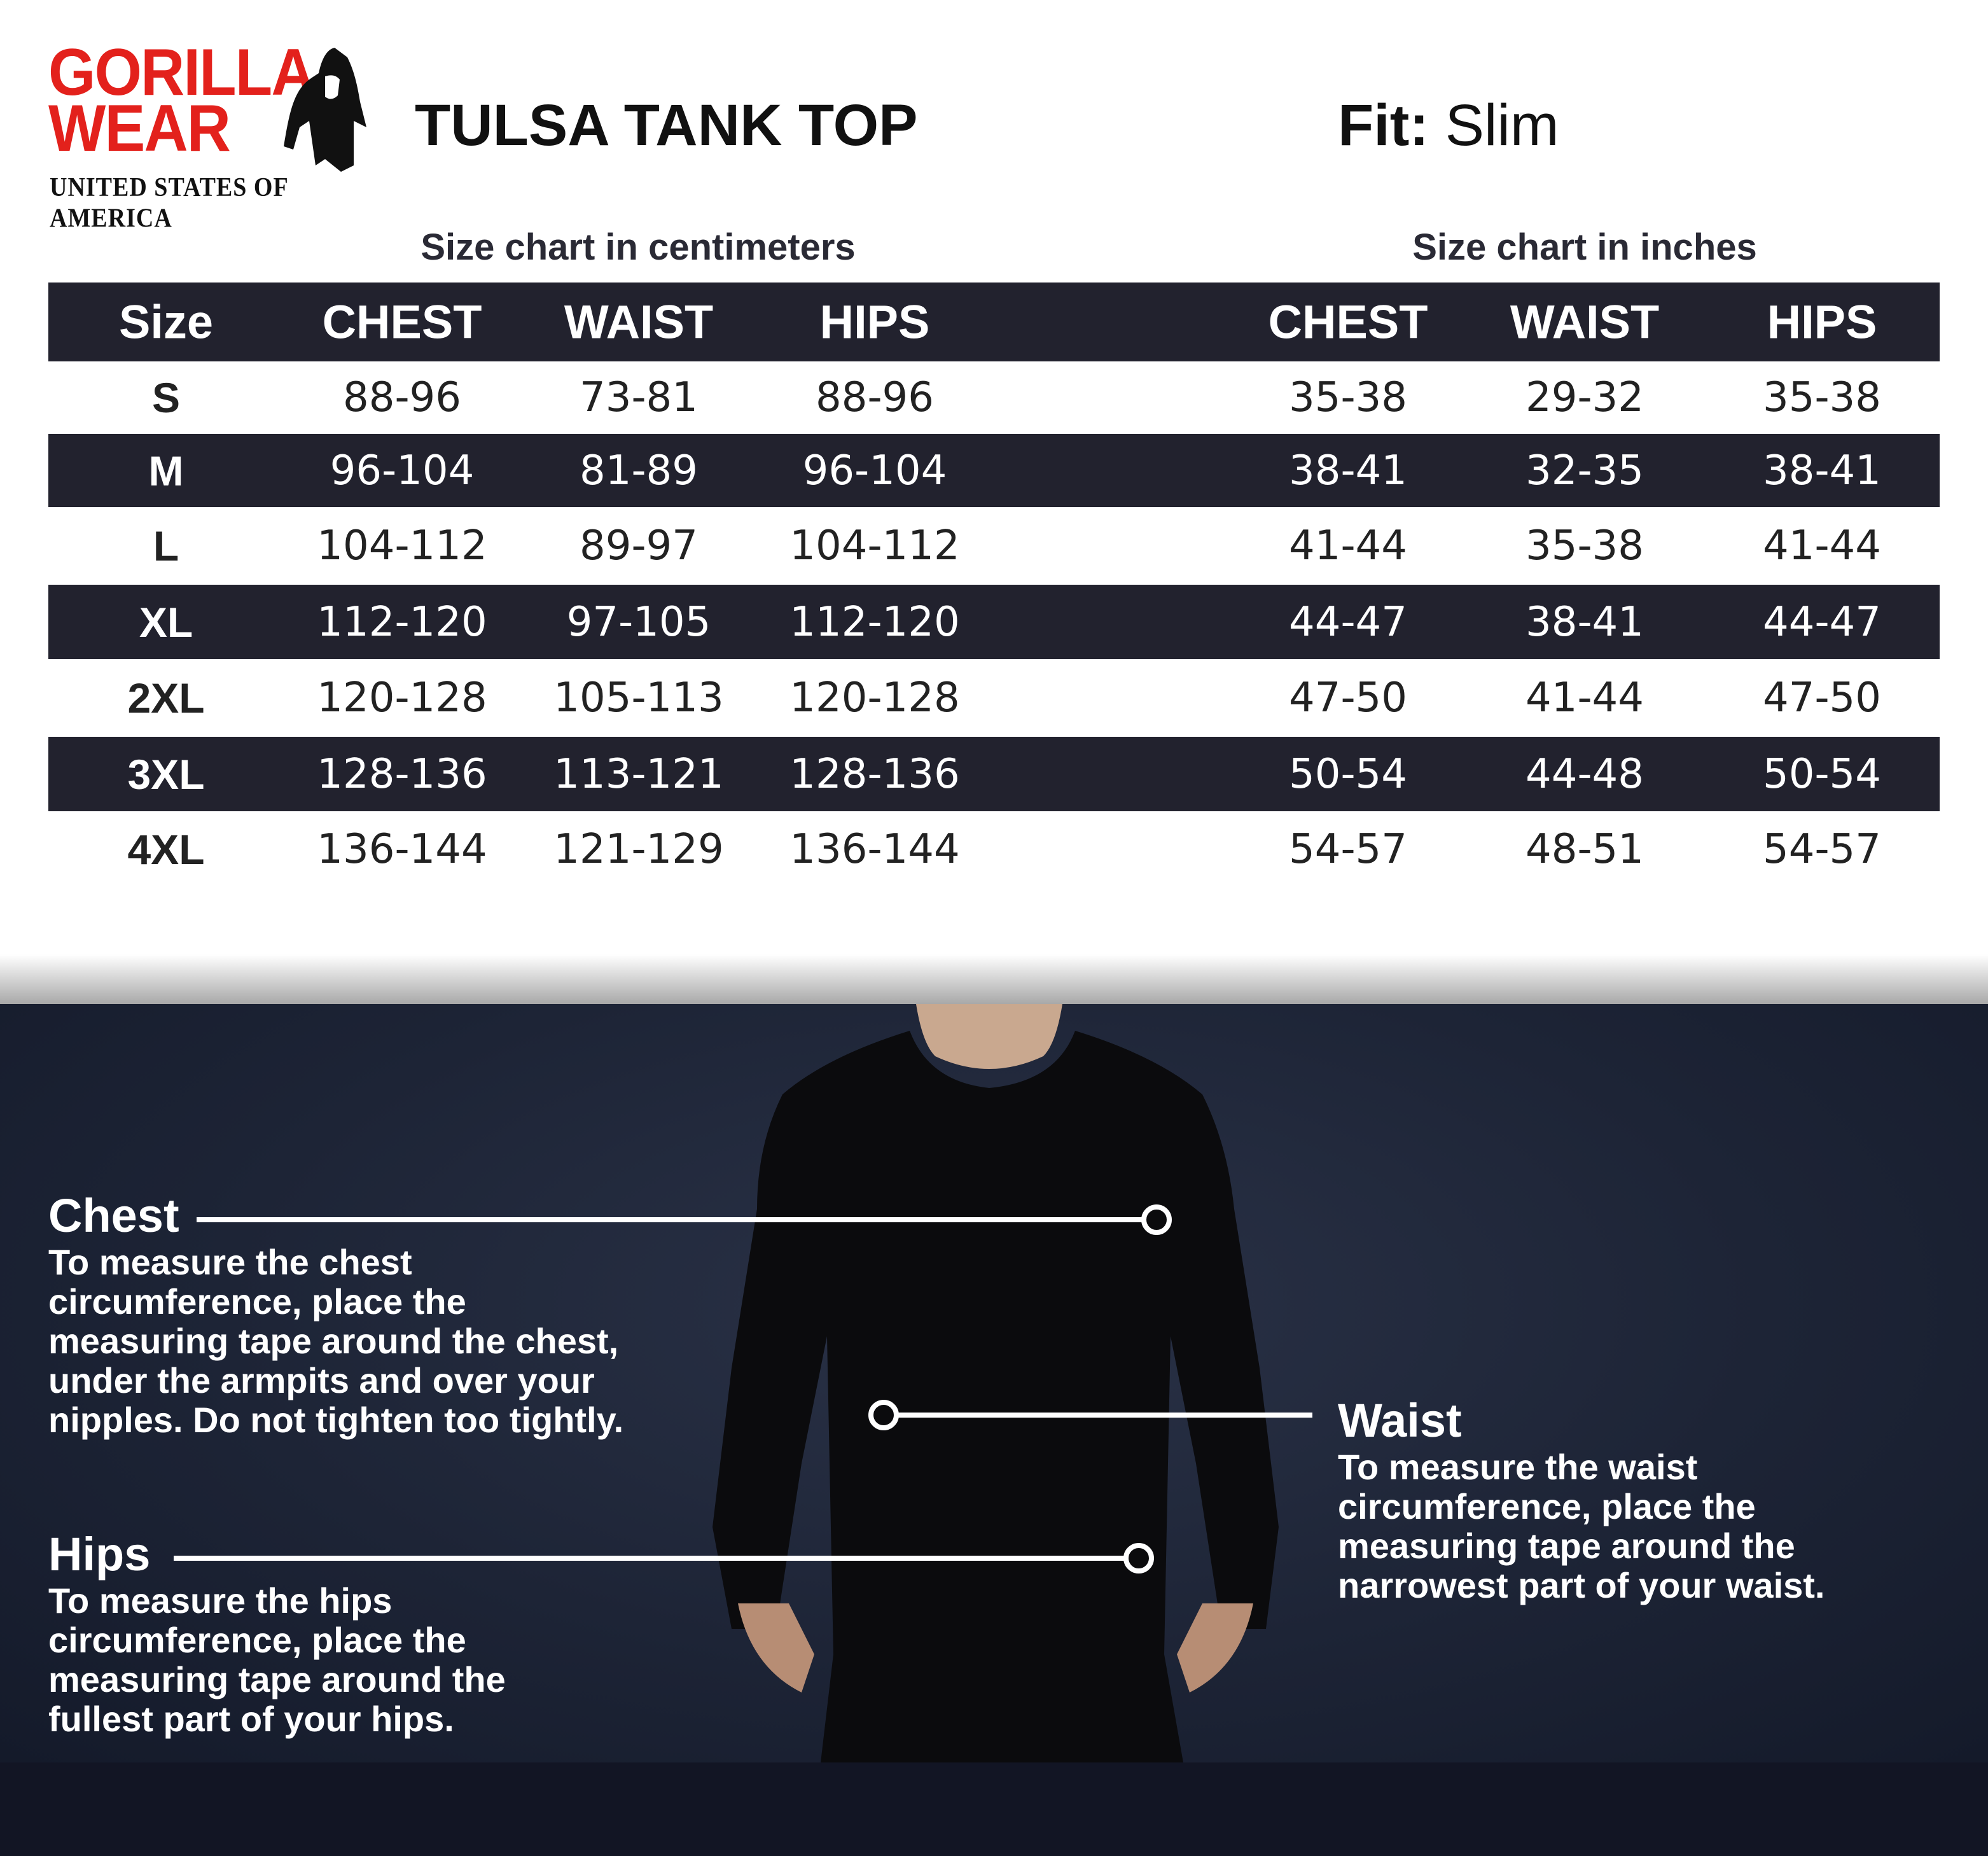  What do you see at coordinates (99, 1554) in the screenshot?
I see `hips-title: Hips` at bounding box center [99, 1554].